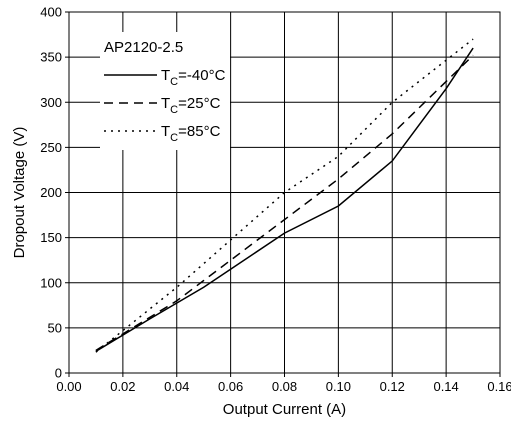 The image size is (511, 426). I want to click on x-tick-label: 0.12, so click(392, 386).